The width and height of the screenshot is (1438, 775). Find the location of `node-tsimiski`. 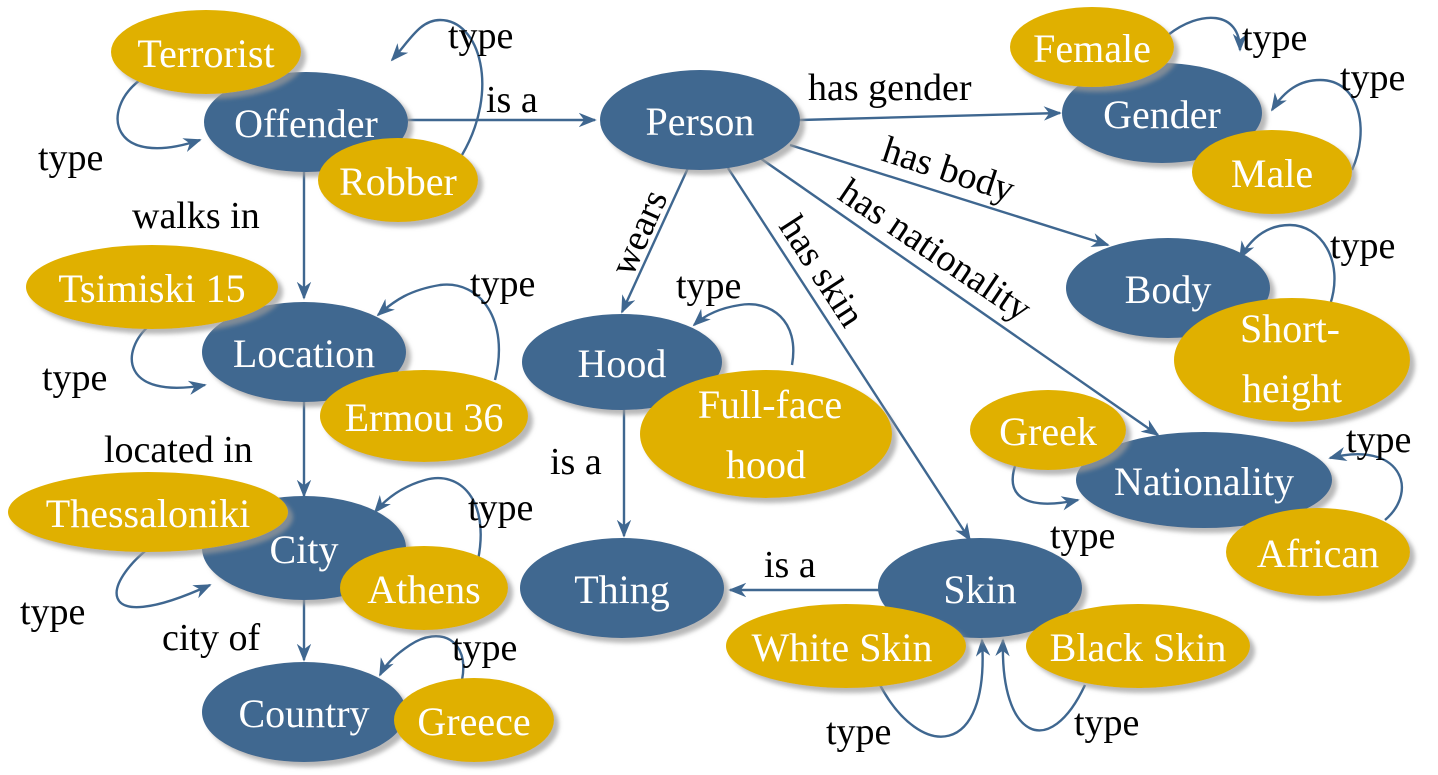

node-tsimiski is located at coordinates (152, 287).